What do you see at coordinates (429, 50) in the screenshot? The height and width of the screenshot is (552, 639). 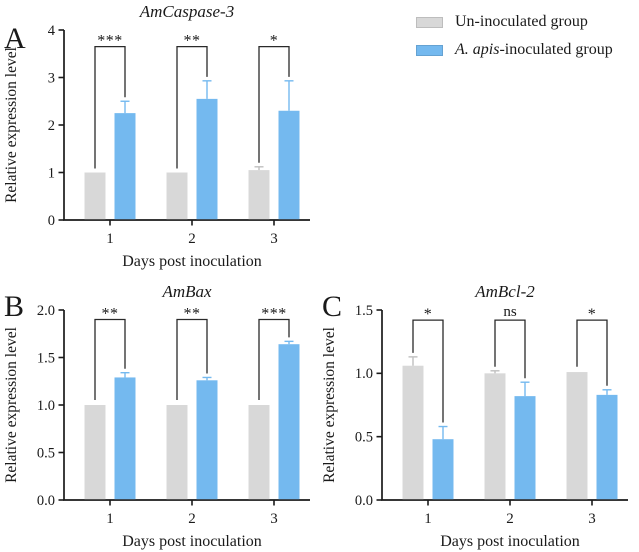 I see `legend-swatch-inoculated` at bounding box center [429, 50].